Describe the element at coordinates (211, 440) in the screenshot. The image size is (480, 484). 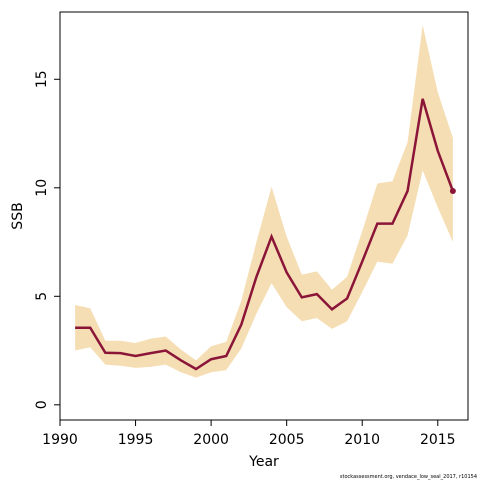
I see `x-tick-label: 2000` at that location.